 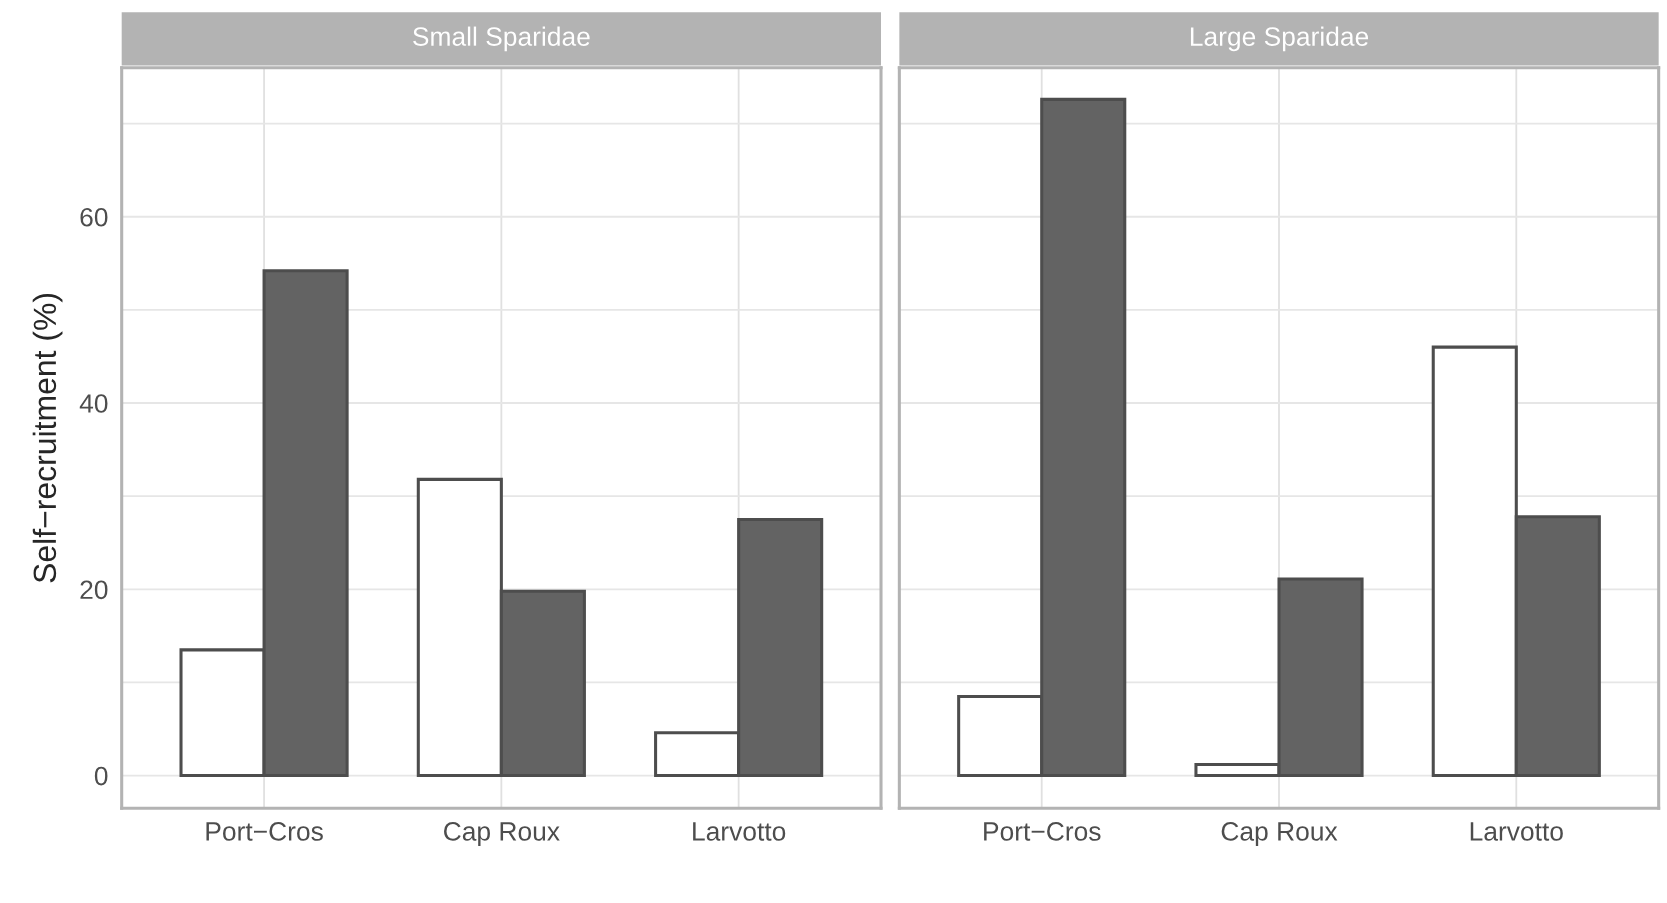 What do you see at coordinates (94, 590) in the screenshot?
I see `y-tick-label: 20` at bounding box center [94, 590].